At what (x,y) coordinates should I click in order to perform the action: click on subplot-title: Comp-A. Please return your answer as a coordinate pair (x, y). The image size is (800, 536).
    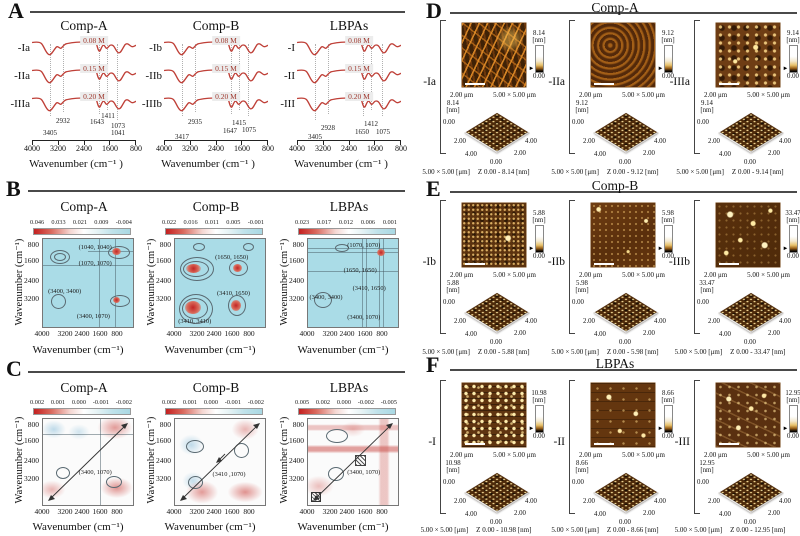
    Looking at the image, I should click on (84, 387).